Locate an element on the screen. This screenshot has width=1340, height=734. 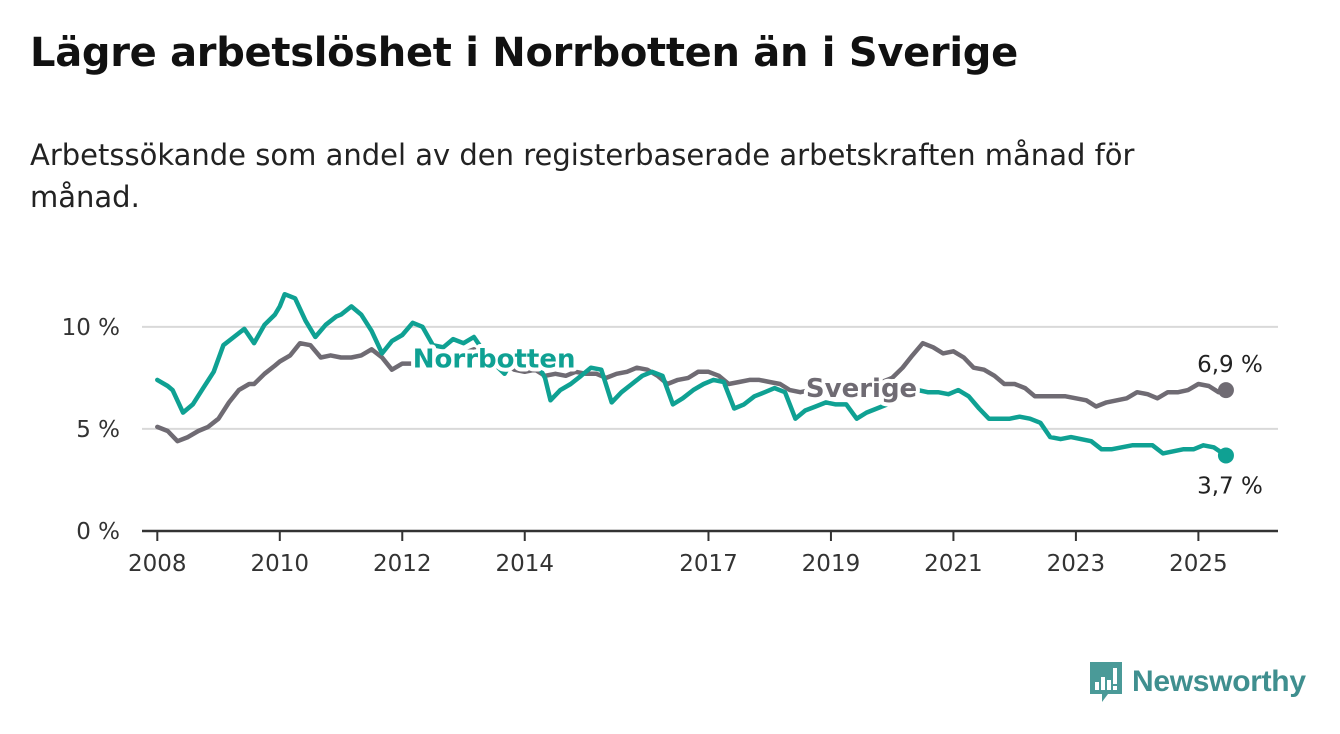
x-tick-label: 2017 is located at coordinates (708, 564).